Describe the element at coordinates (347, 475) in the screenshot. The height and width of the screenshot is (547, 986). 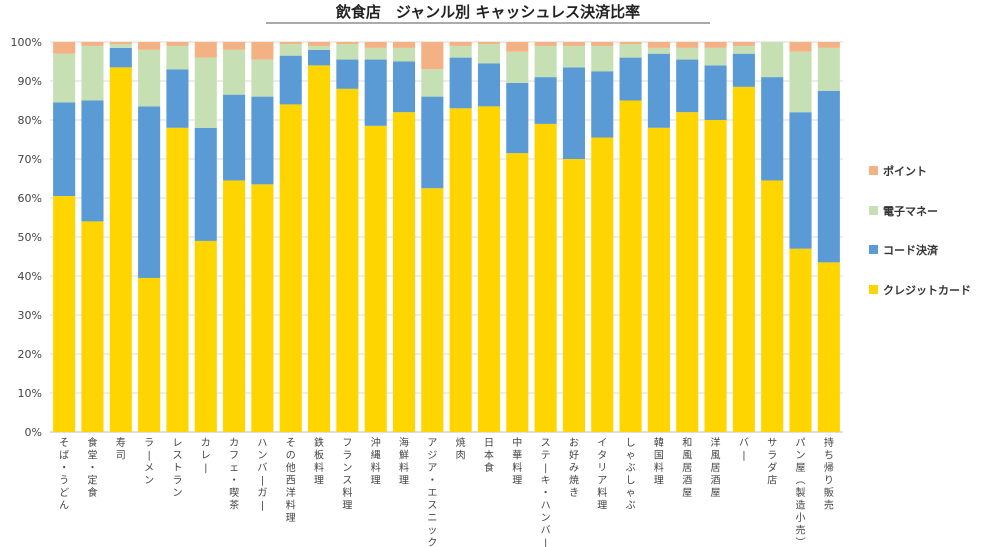
I see `x-tick-label: フランス料理` at that location.